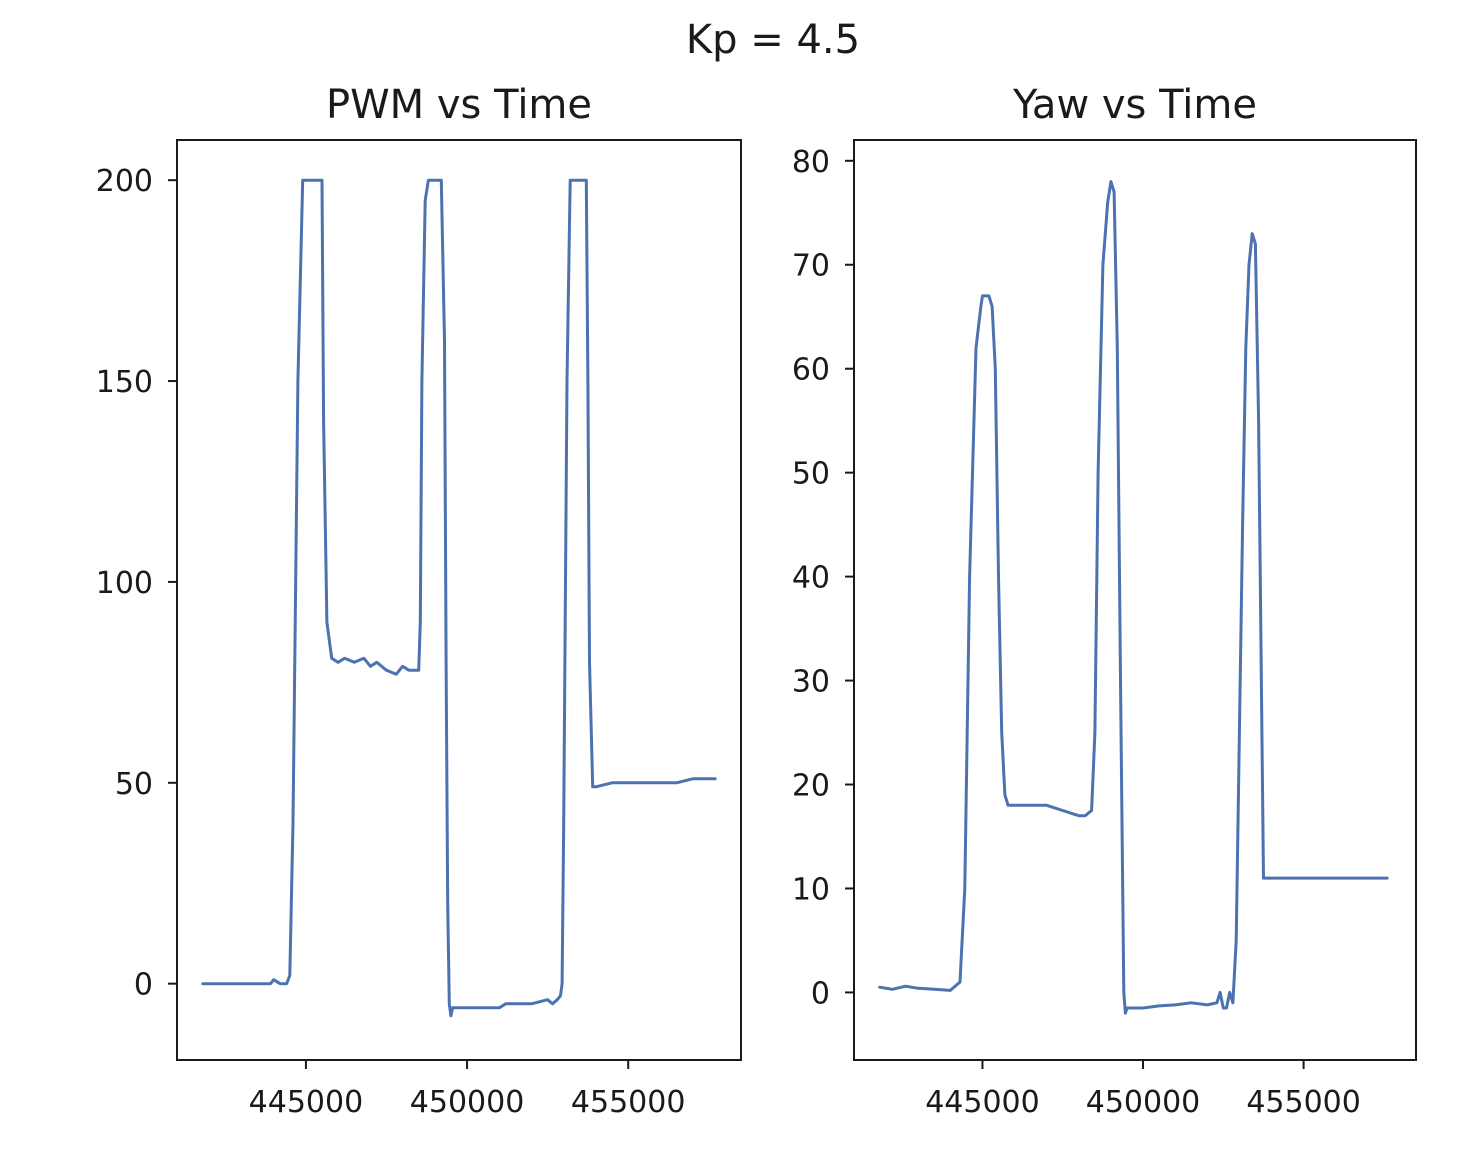 The height and width of the screenshot is (1150, 1460). What do you see at coordinates (143, 985) in the screenshot?
I see `pwm-ytick-label: 0` at bounding box center [143, 985].